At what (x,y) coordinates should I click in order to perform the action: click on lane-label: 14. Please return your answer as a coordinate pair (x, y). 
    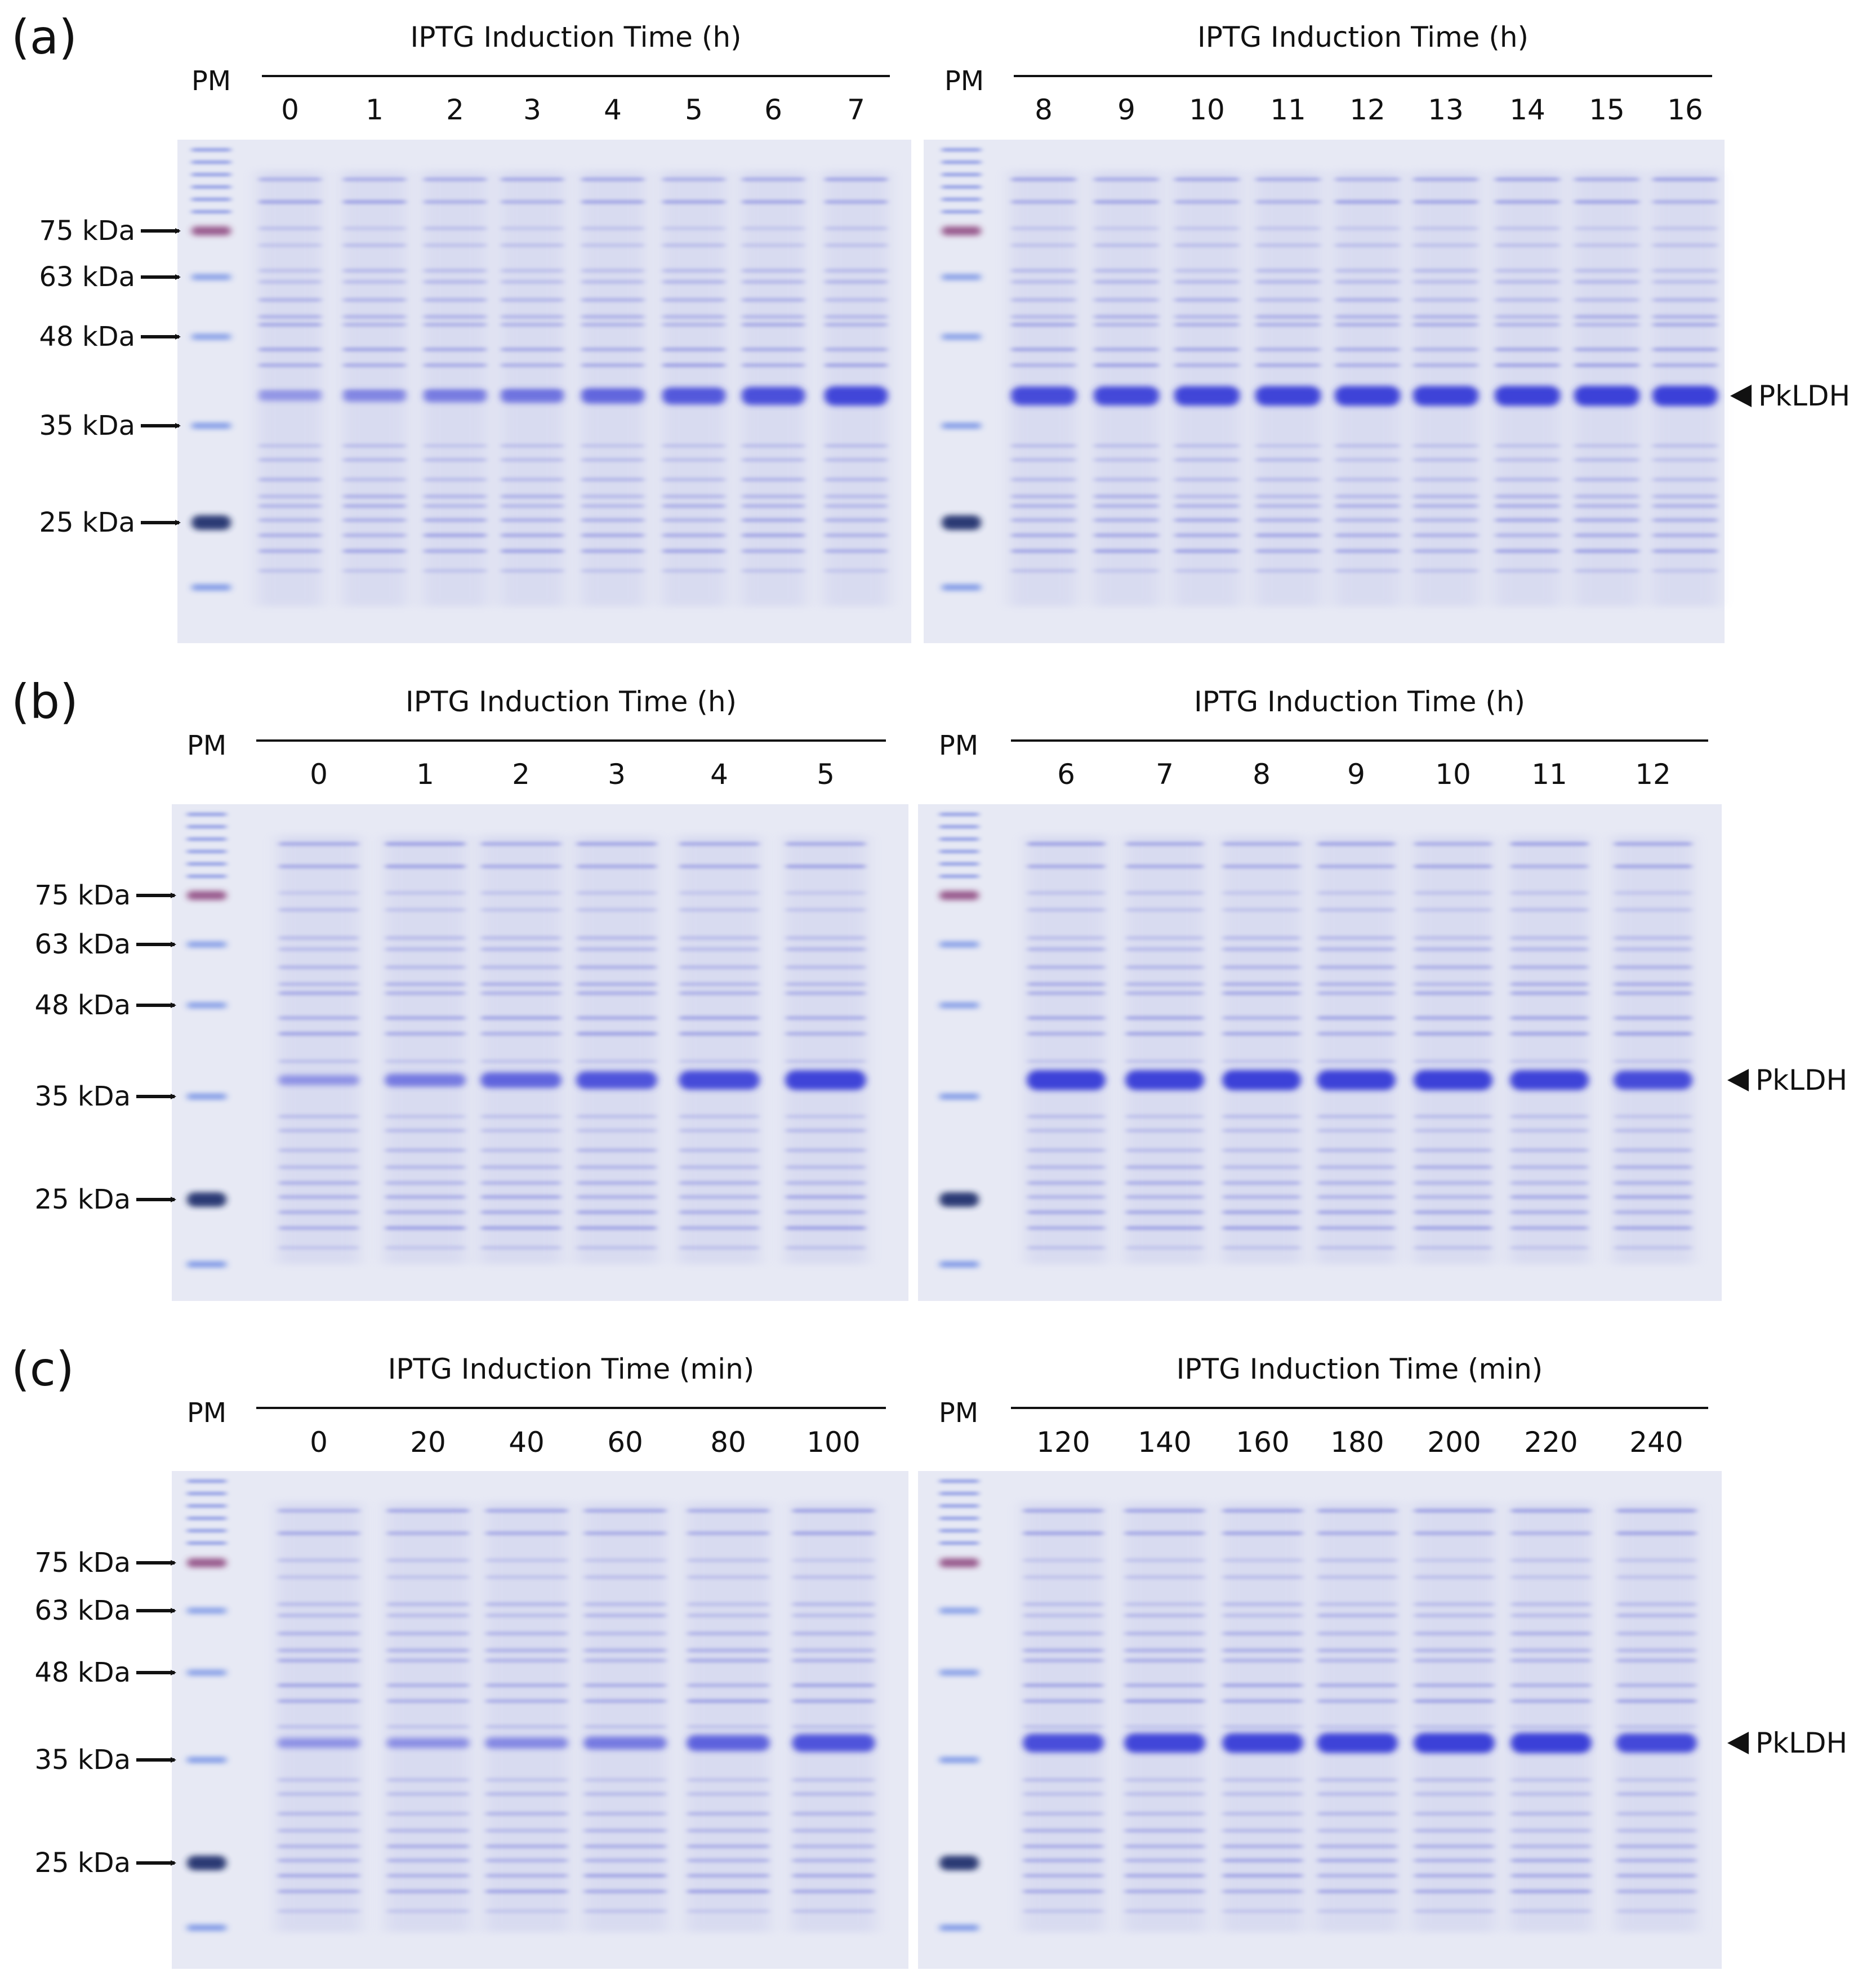
    Looking at the image, I should click on (1527, 109).